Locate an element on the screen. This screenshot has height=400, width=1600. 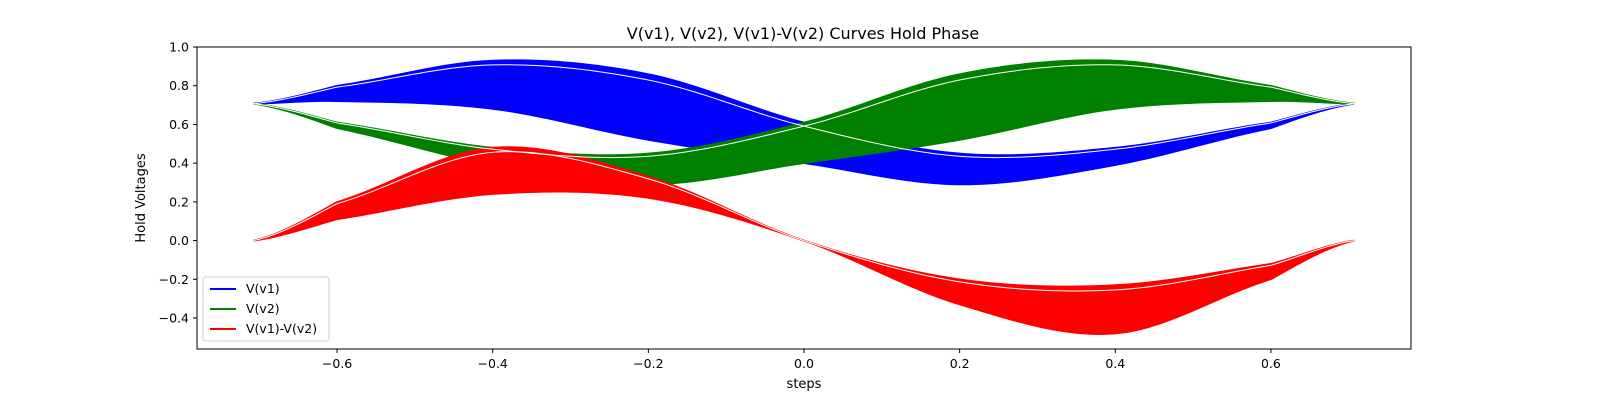
y-tick-label: 0.8 is located at coordinates (179, 85).